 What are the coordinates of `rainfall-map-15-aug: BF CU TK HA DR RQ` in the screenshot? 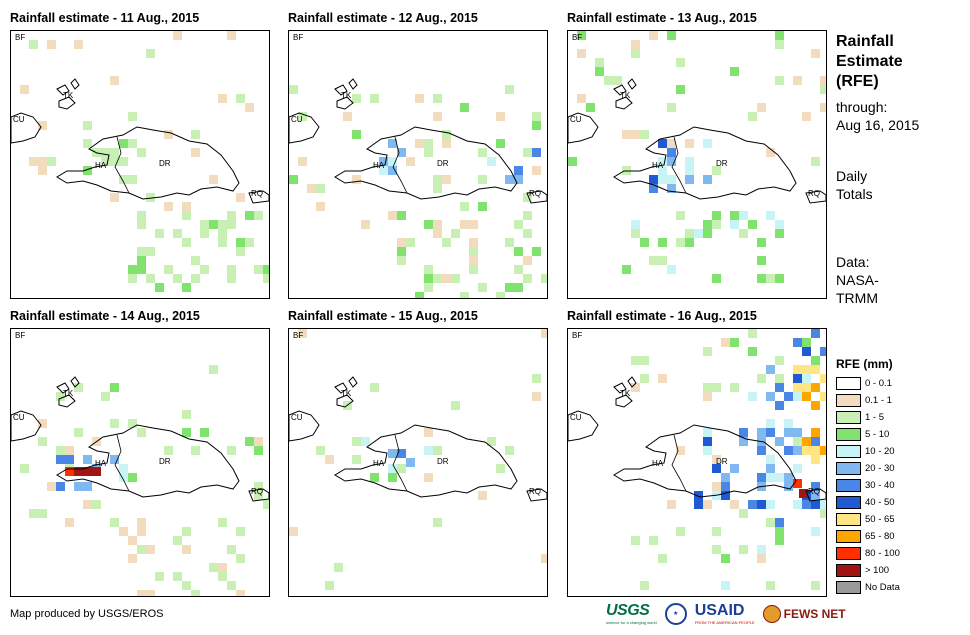 It's located at (418, 462).